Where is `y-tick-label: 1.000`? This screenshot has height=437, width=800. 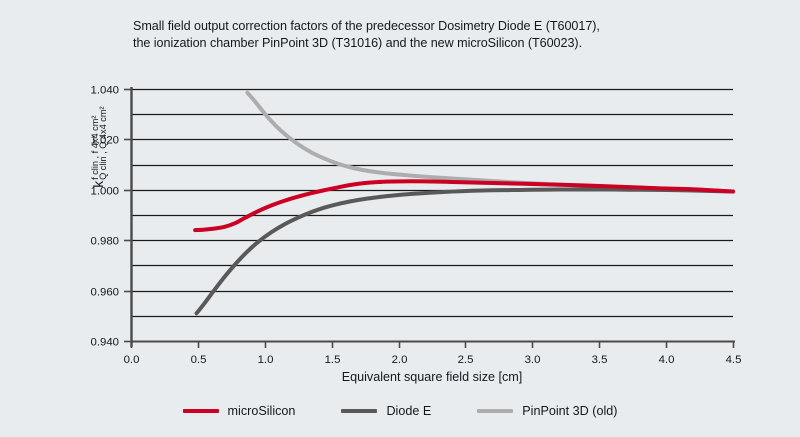
y-tick-label: 1.000 is located at coordinates (104, 192).